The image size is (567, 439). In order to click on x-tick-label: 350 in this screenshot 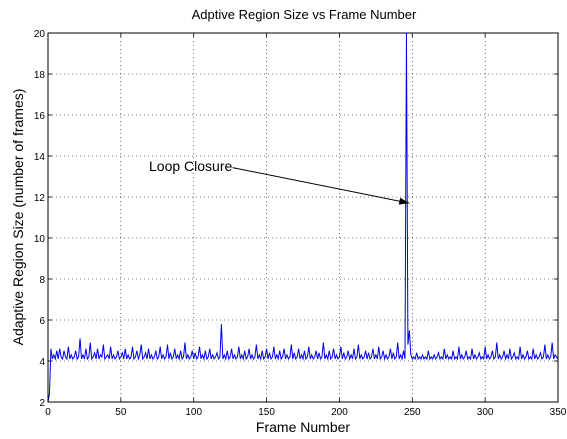, I will do `click(558, 412)`.